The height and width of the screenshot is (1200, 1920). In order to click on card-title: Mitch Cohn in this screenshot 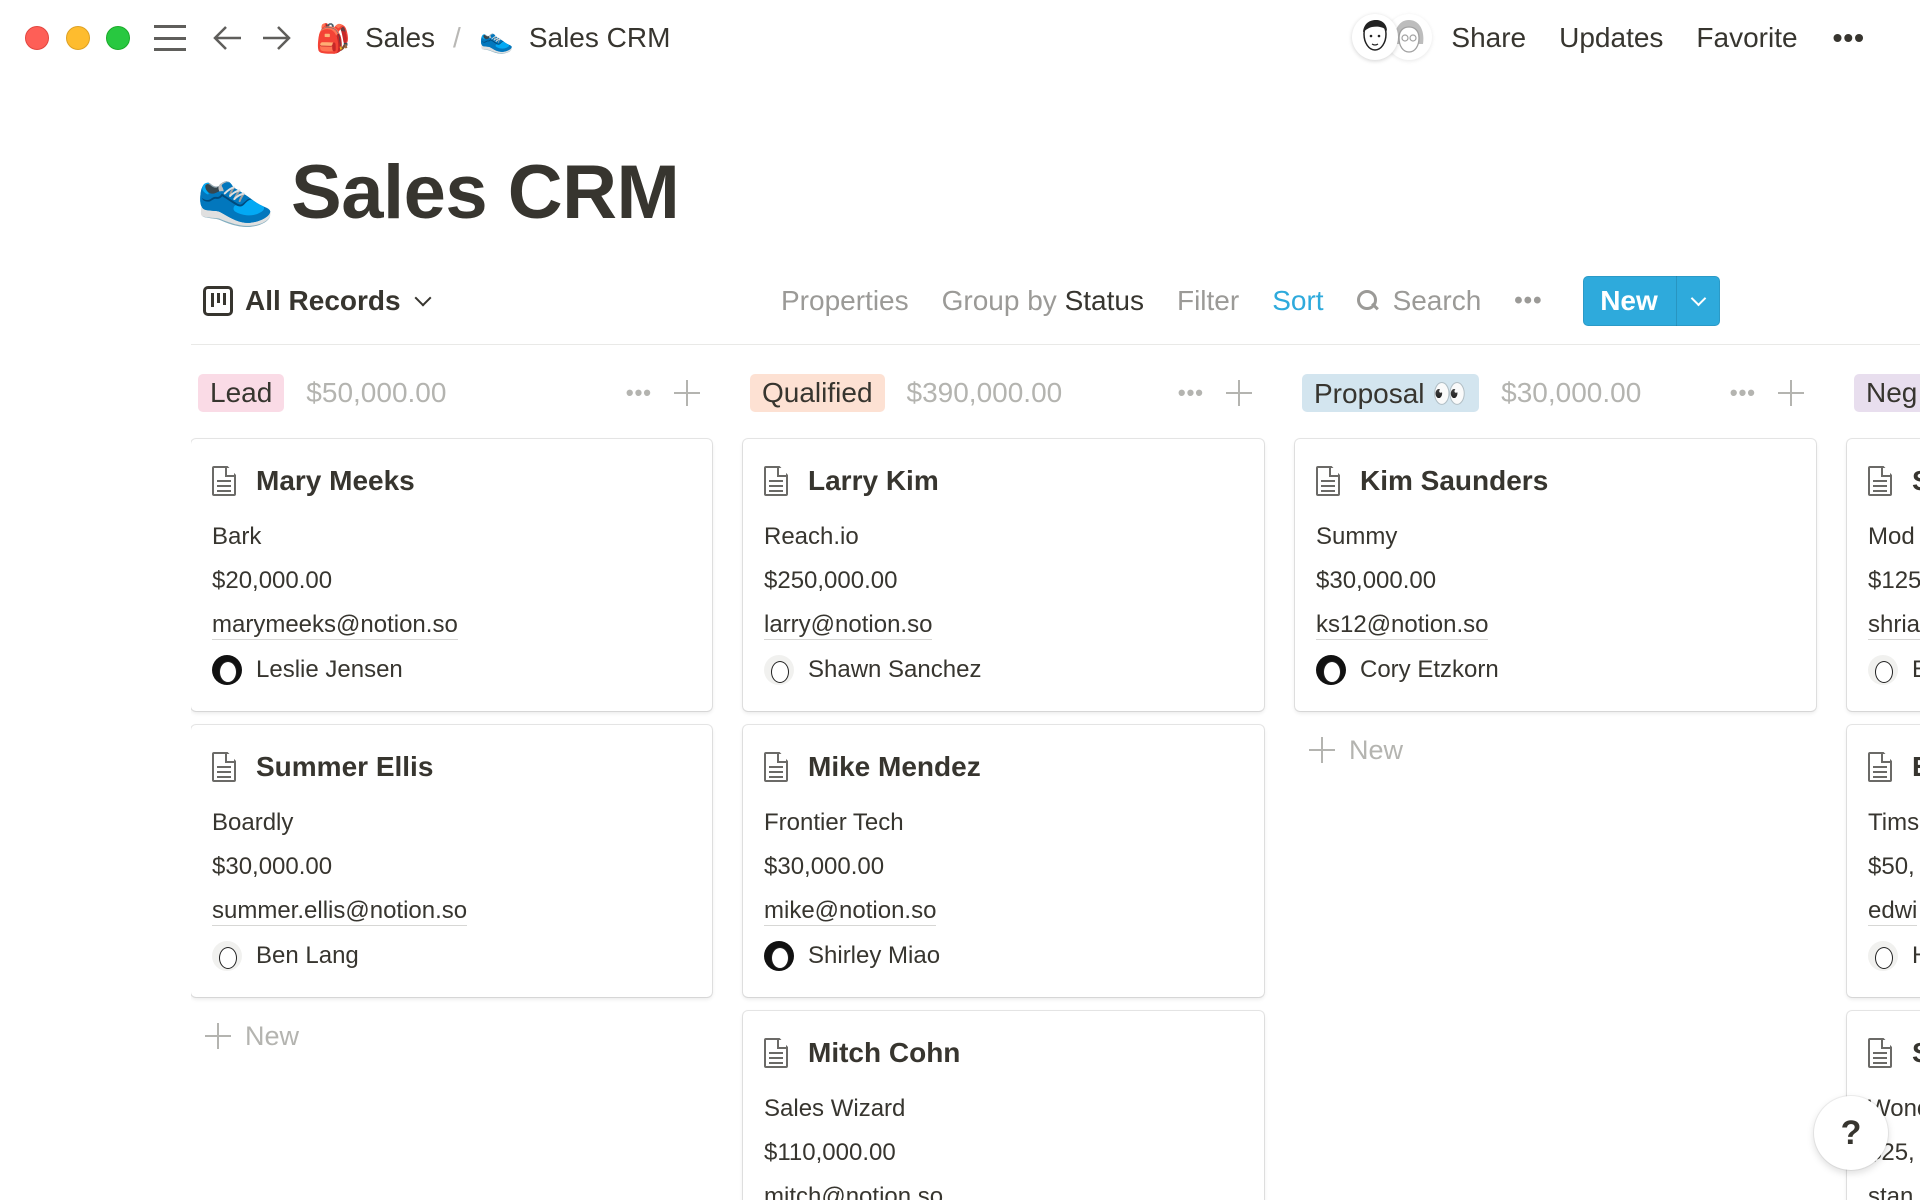, I will do `click(884, 1052)`.